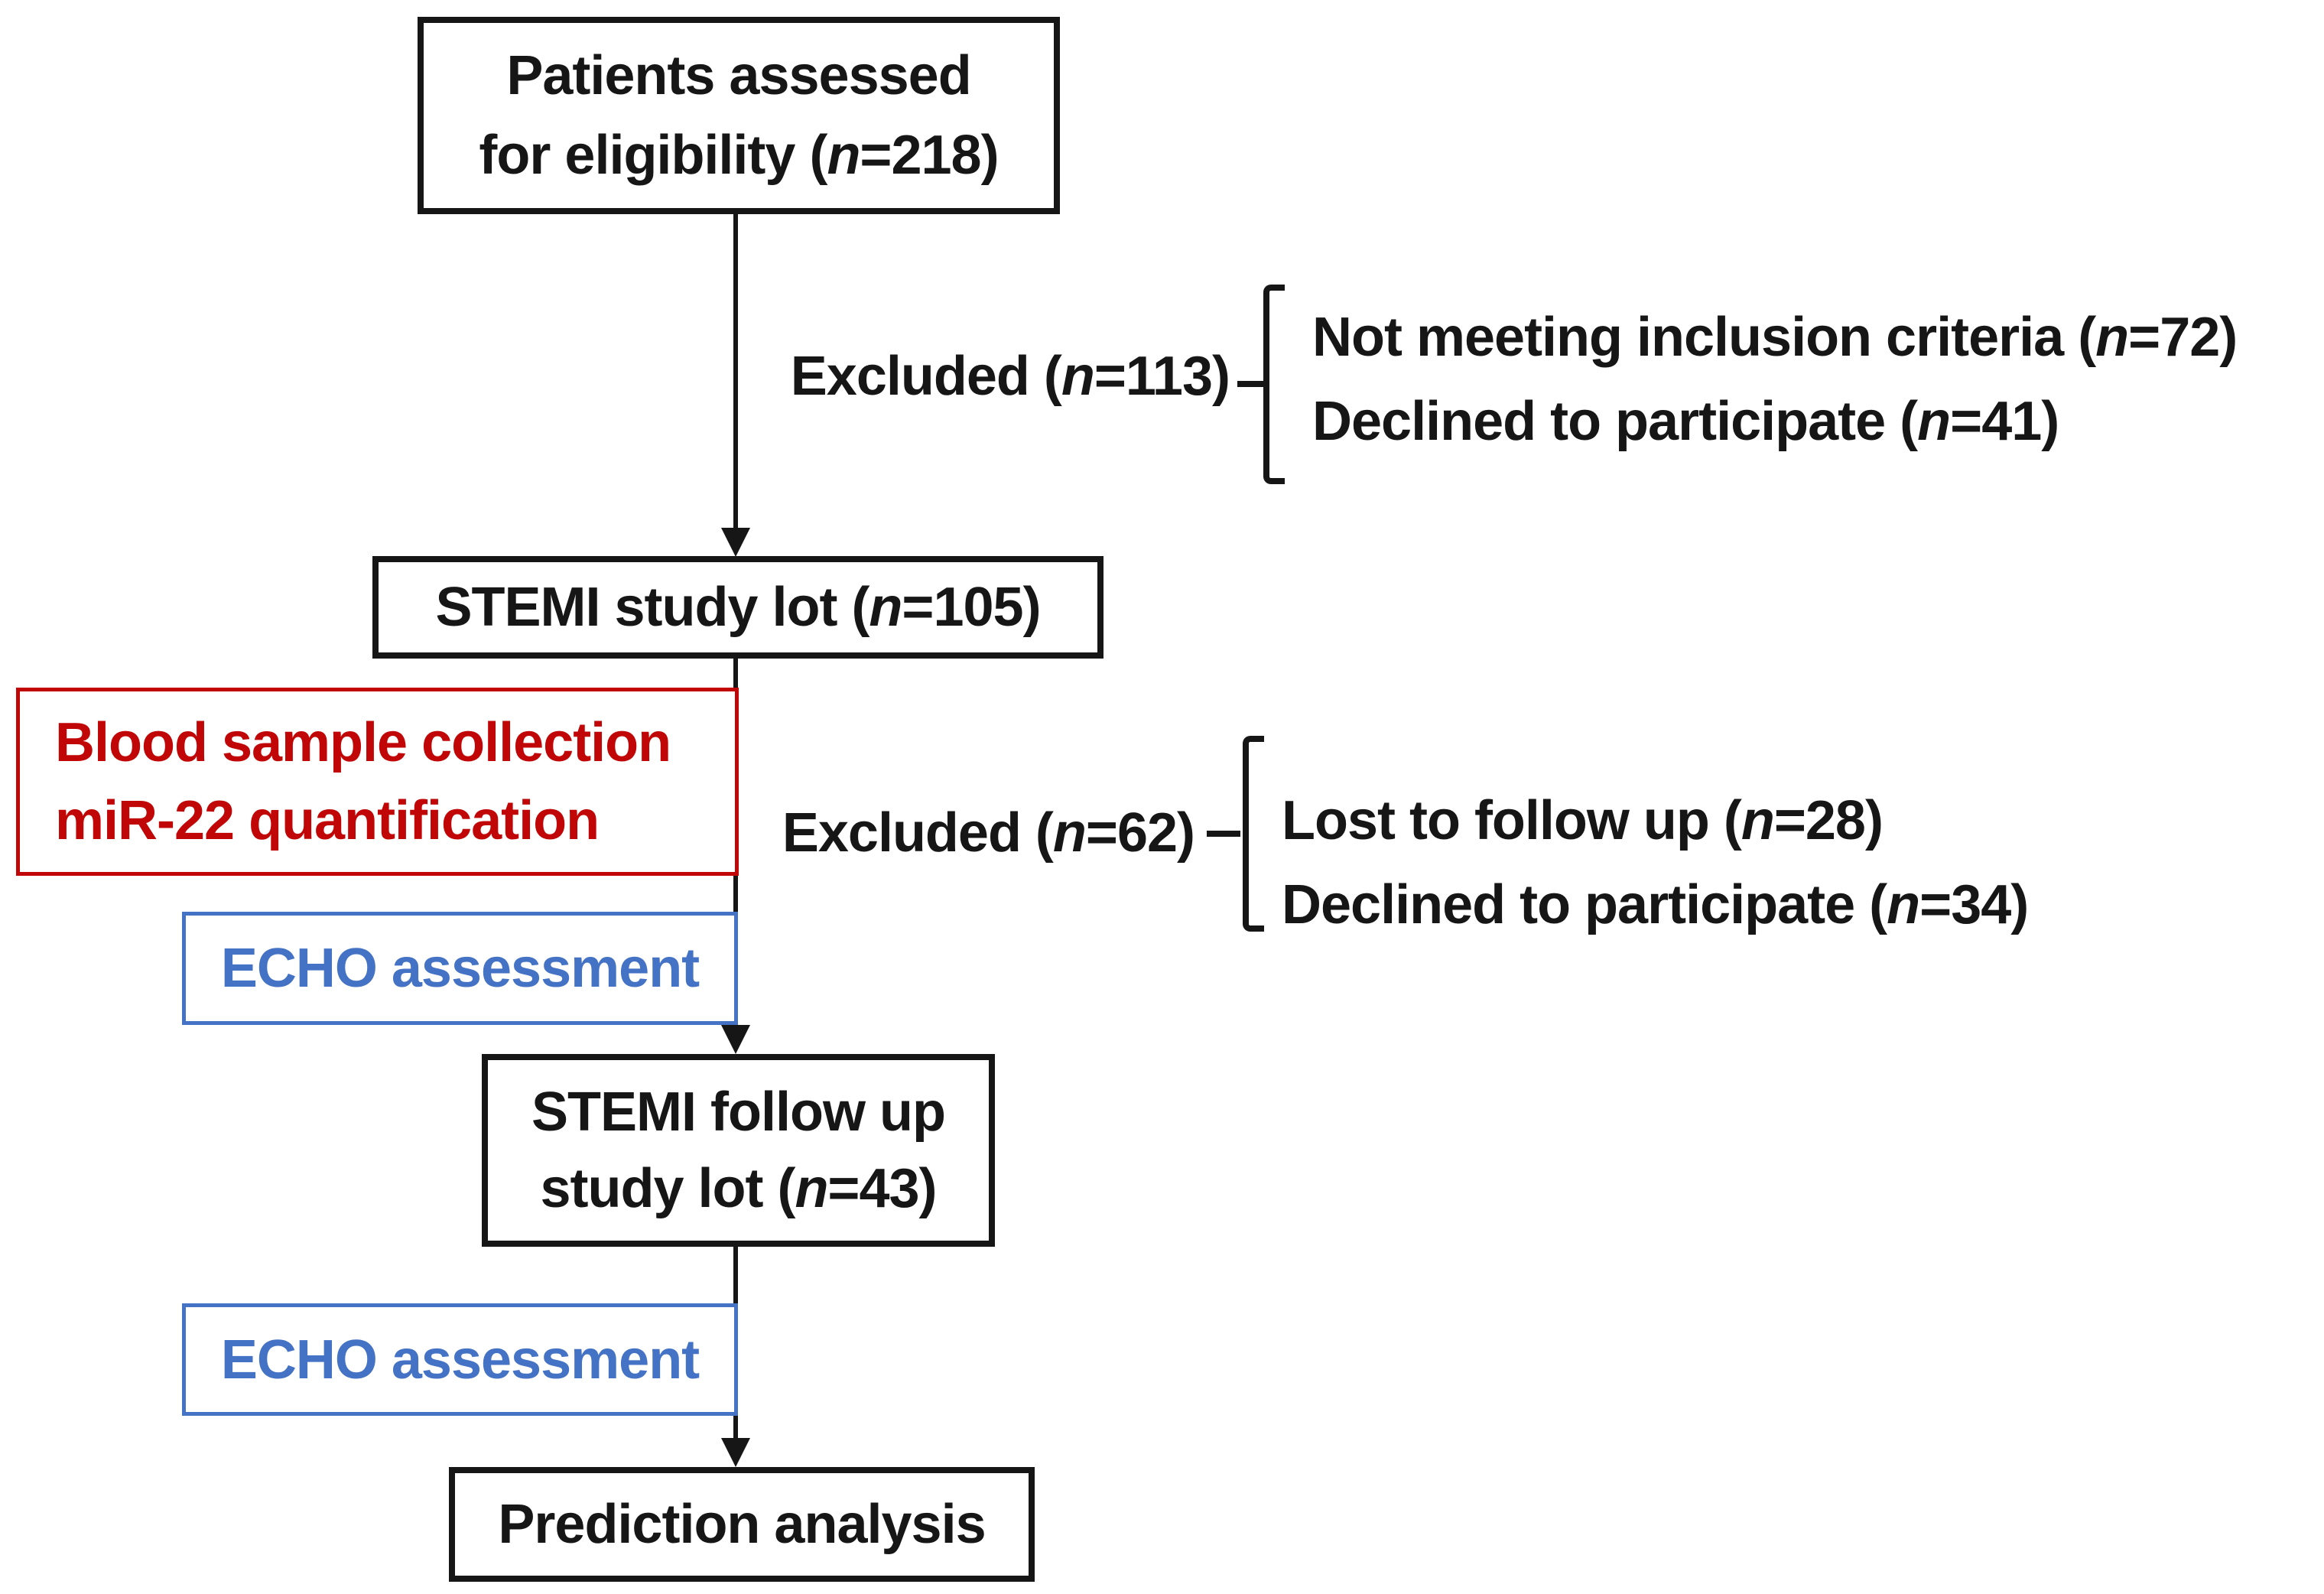 The height and width of the screenshot is (1594, 2324). I want to click on excluded-2-bracket, so click(1253, 834).